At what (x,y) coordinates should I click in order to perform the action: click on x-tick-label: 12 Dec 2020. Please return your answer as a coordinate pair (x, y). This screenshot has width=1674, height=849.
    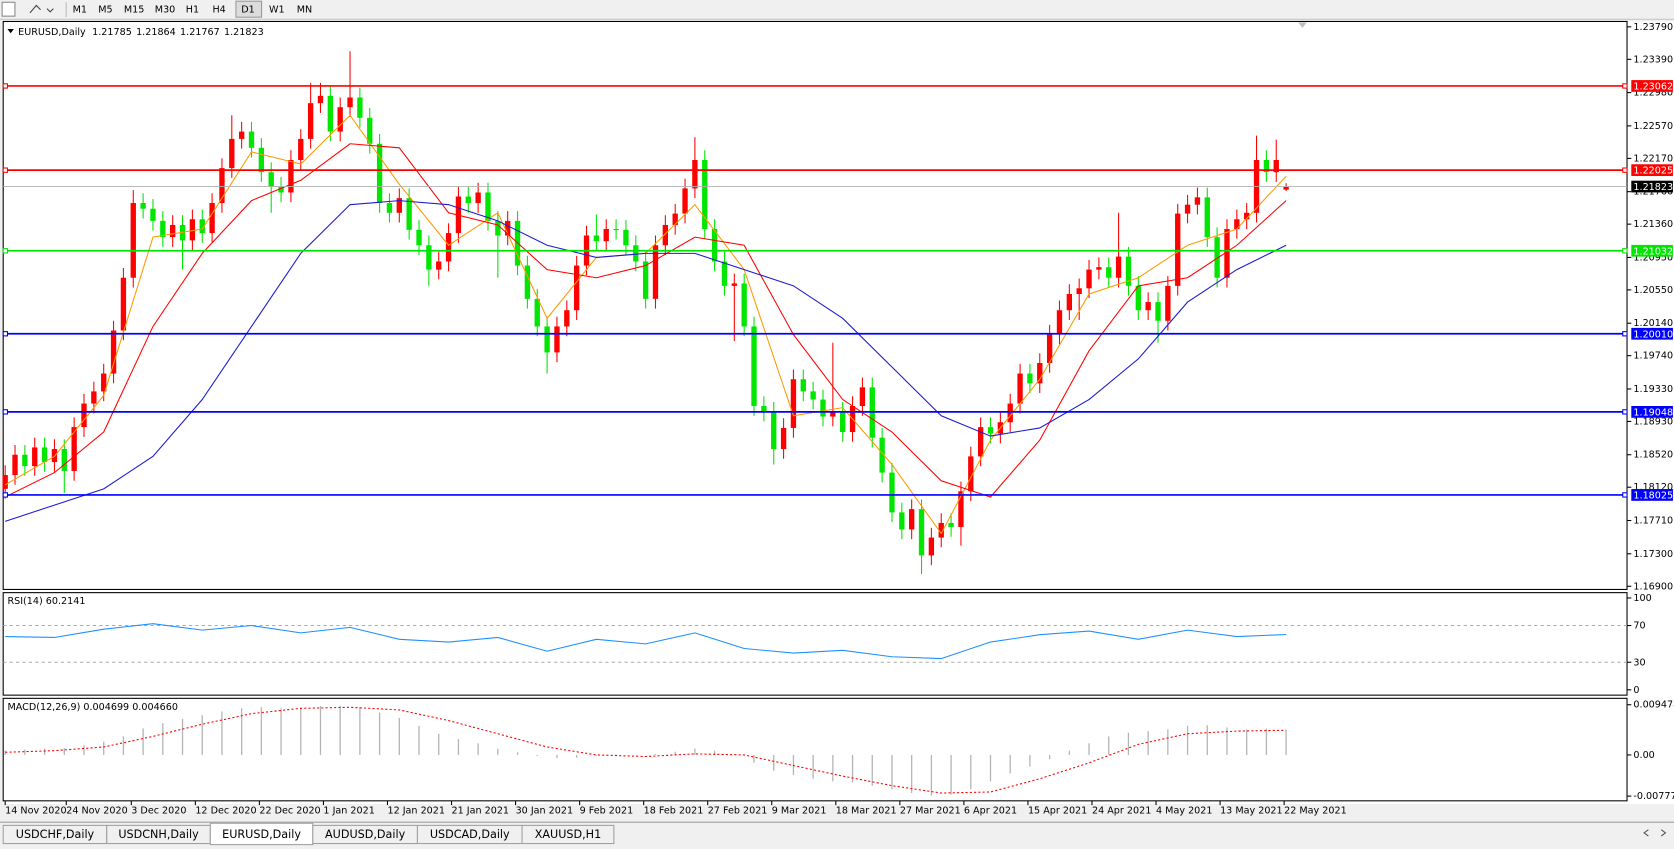
    Looking at the image, I should click on (225, 810).